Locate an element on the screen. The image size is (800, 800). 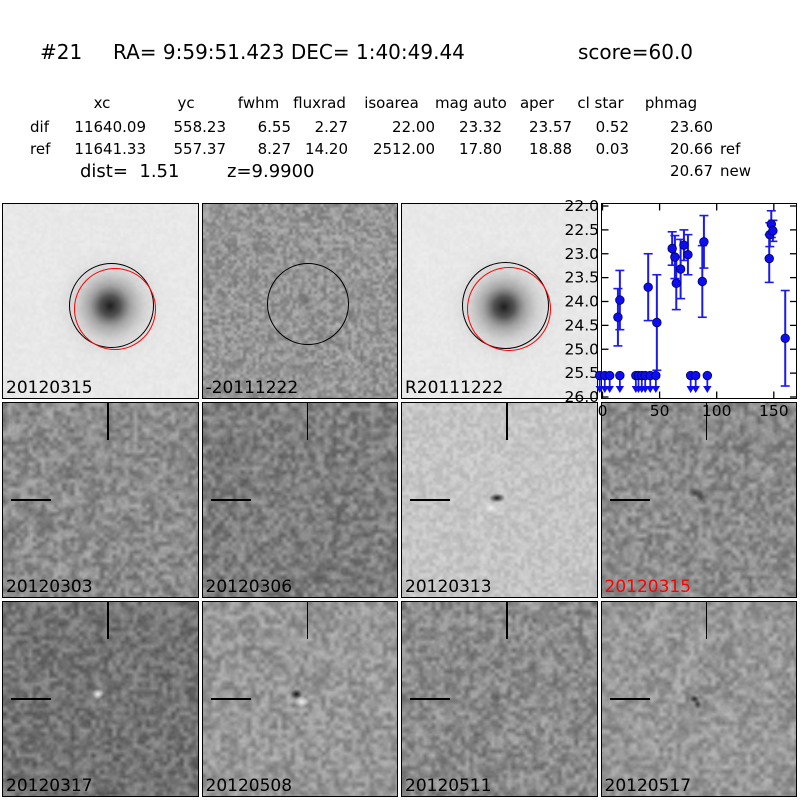
table-row-new-phmag: 20.67 new is located at coordinates (398, 171).